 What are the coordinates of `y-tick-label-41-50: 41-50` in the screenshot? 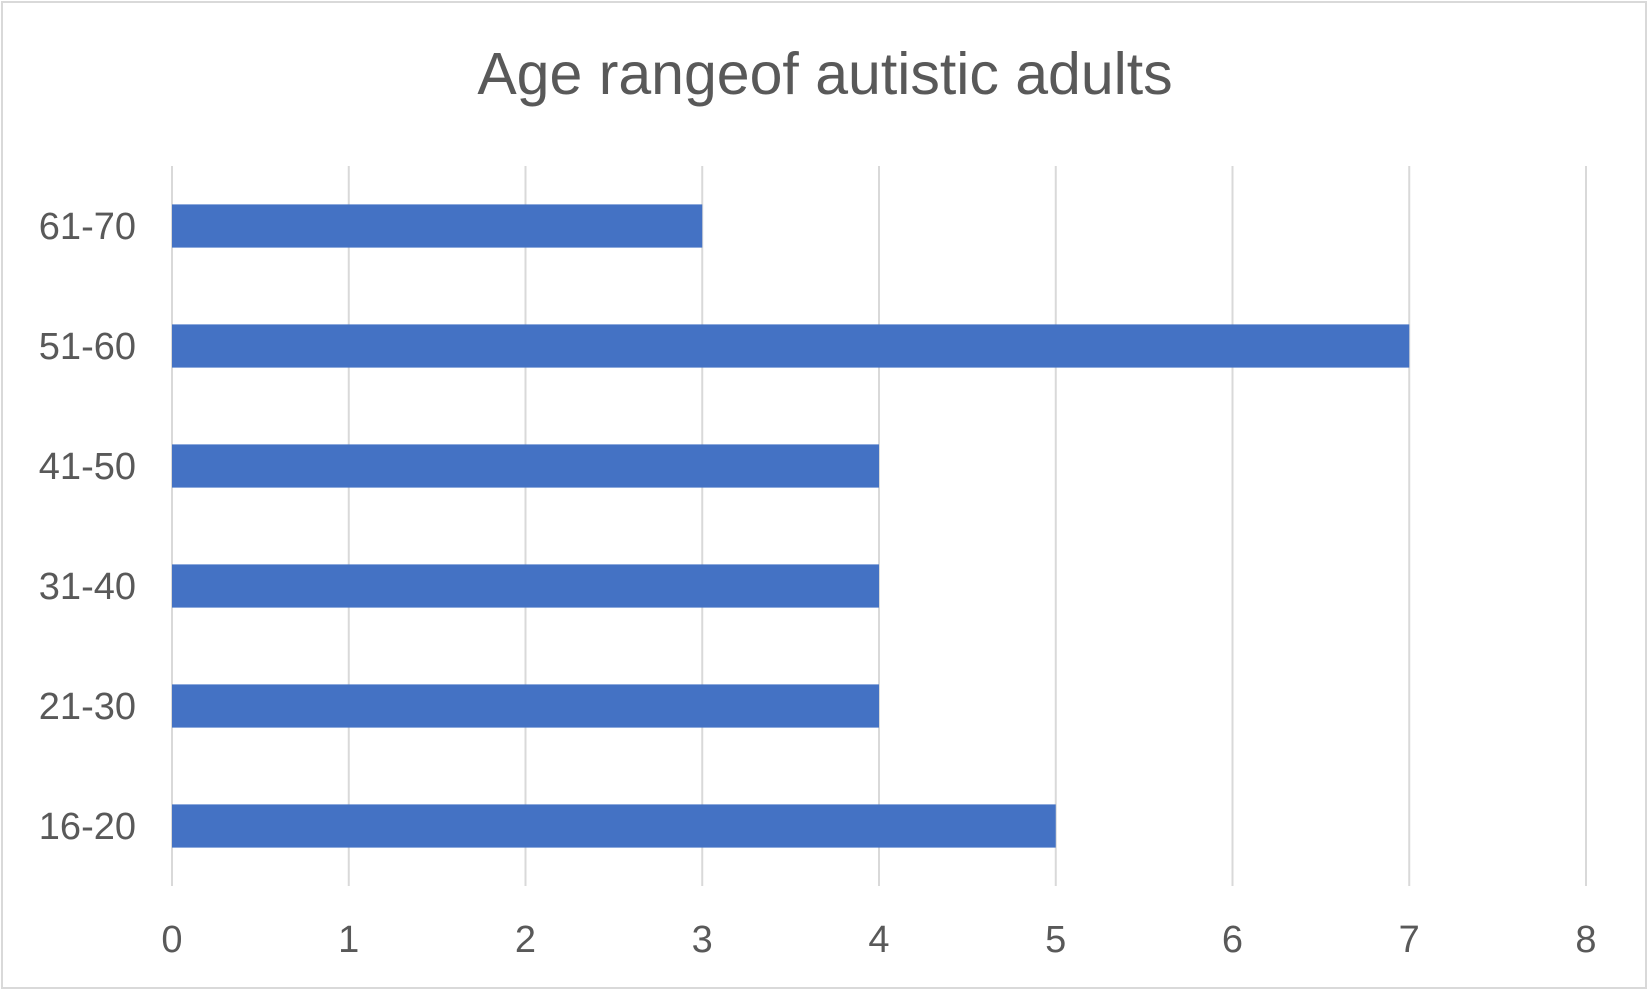 It's located at (87, 467).